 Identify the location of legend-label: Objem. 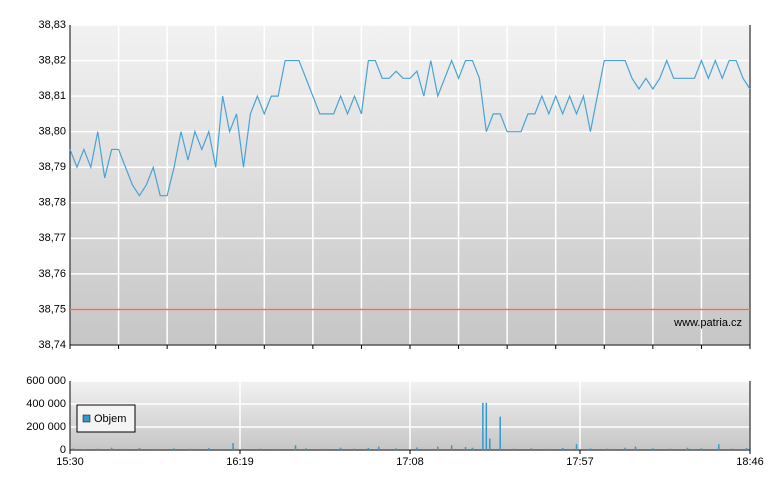
(110, 419).